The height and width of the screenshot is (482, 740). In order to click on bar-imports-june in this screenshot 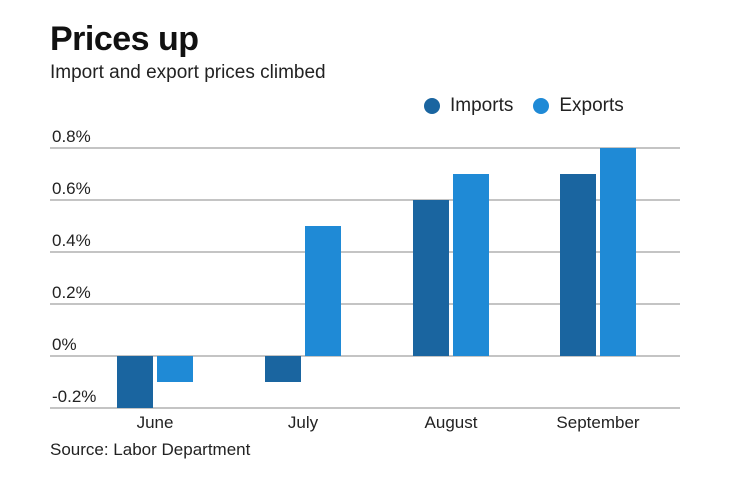, I will do `click(135, 382)`.